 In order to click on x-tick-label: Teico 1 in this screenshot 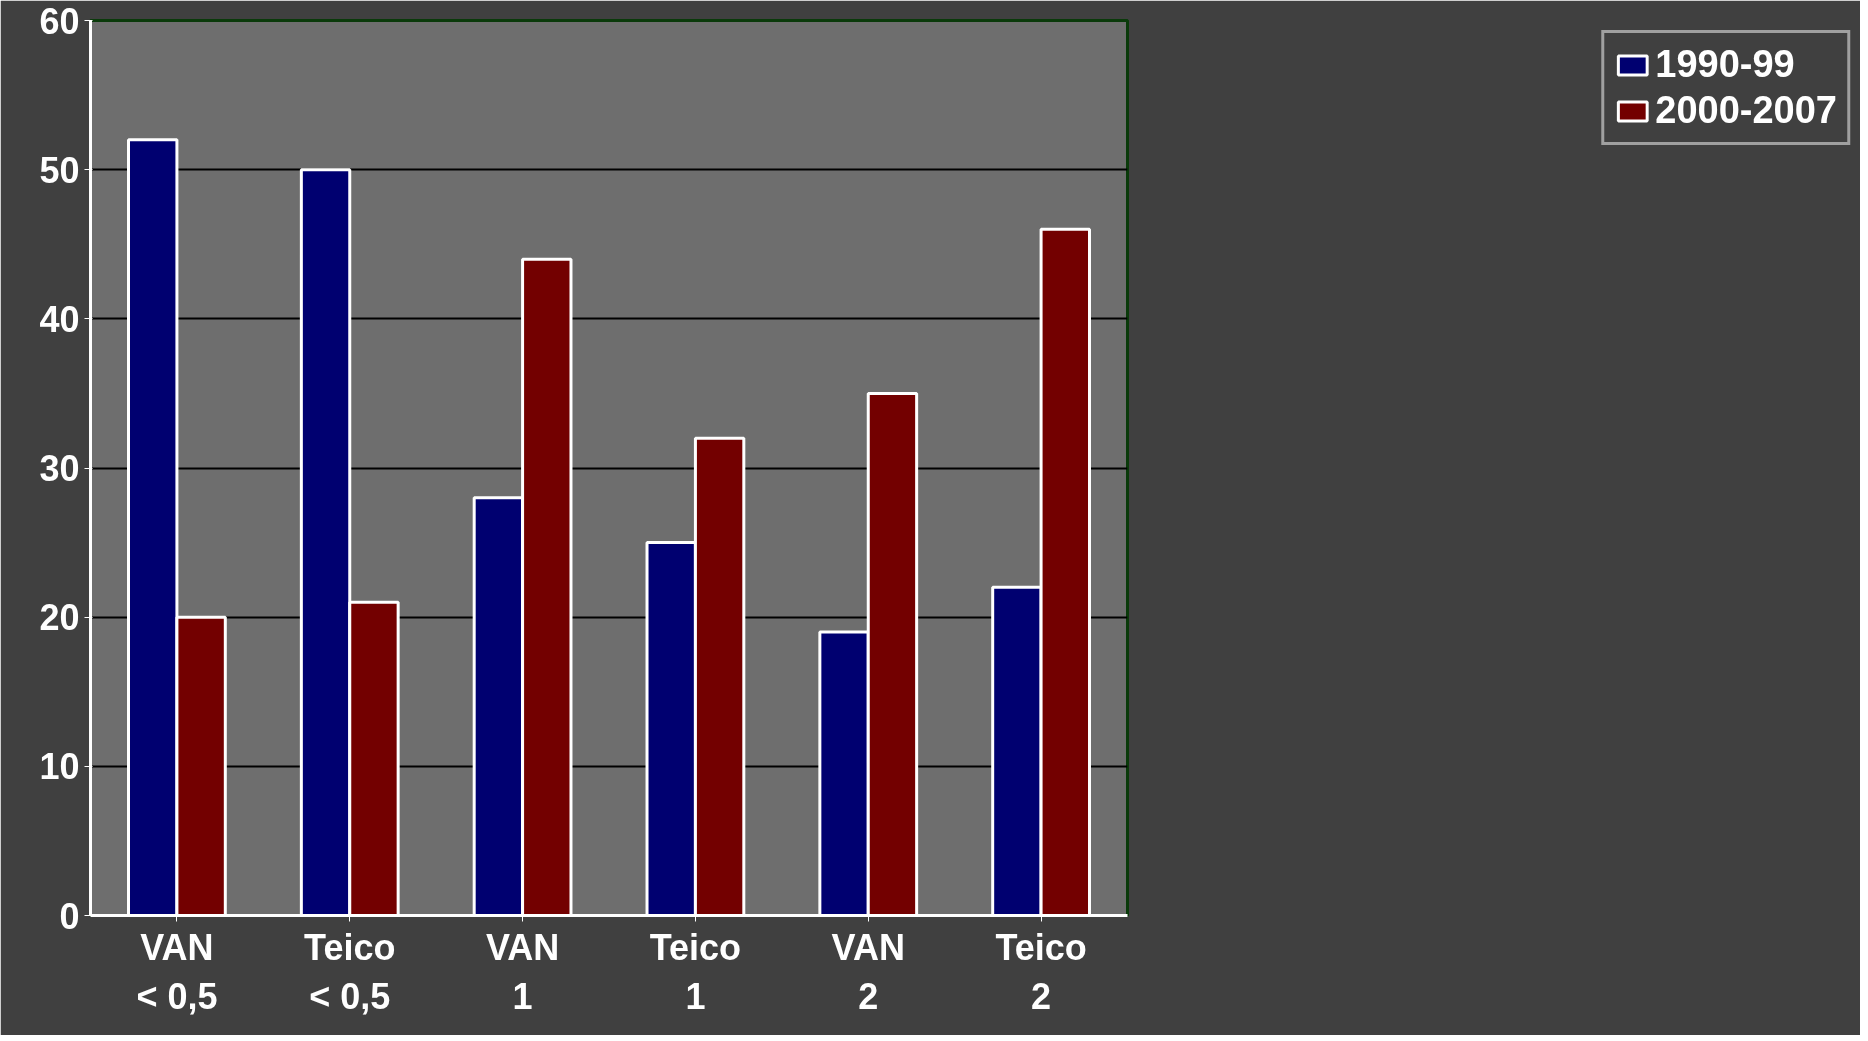, I will do `click(695, 971)`.